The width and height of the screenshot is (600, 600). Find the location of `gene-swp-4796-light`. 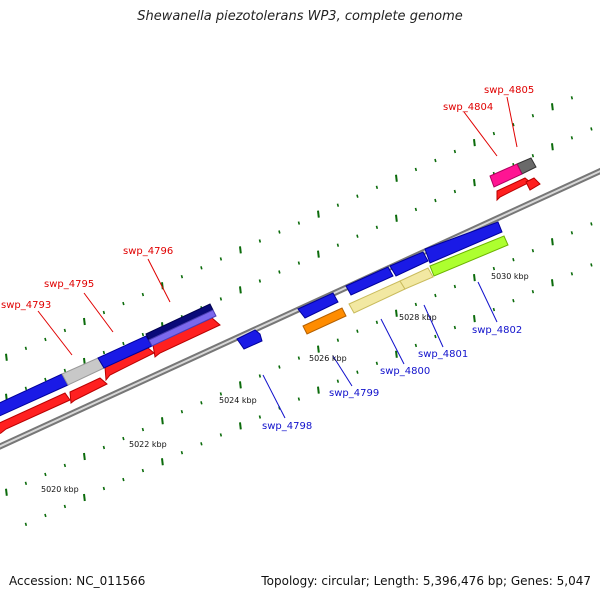

gene-swp-4796-light is located at coordinates (182, 328).